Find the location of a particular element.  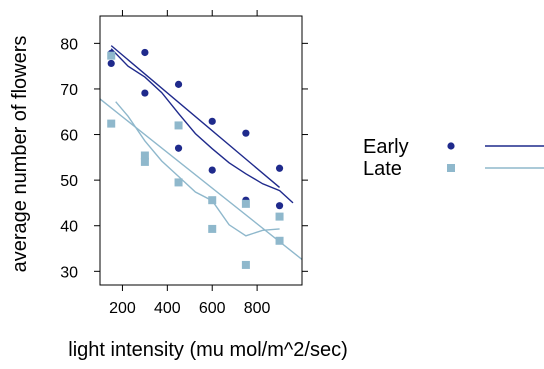

legend-late-marker is located at coordinates (451, 168).